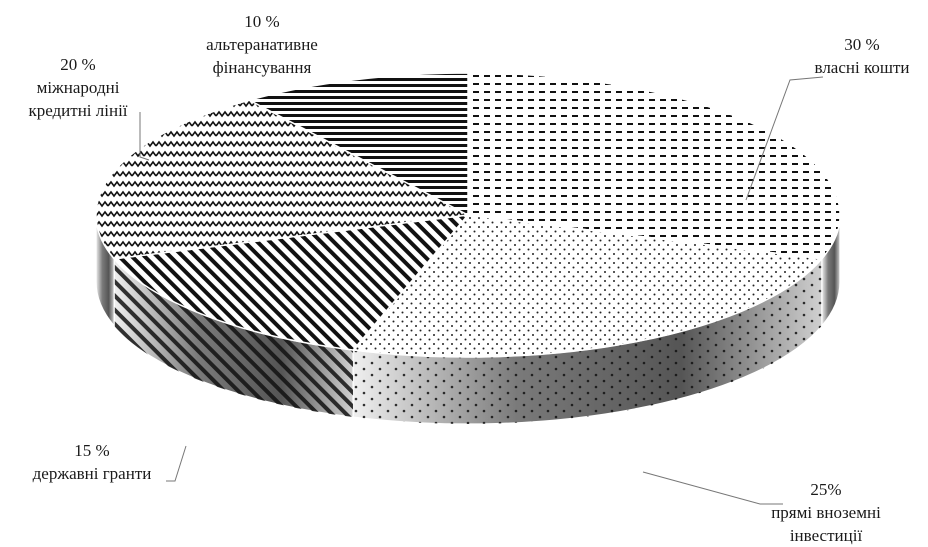 The height and width of the screenshot is (547, 928). Describe the element at coordinates (92, 473) in the screenshot. I see `slice-name-label: державні гранти` at that location.